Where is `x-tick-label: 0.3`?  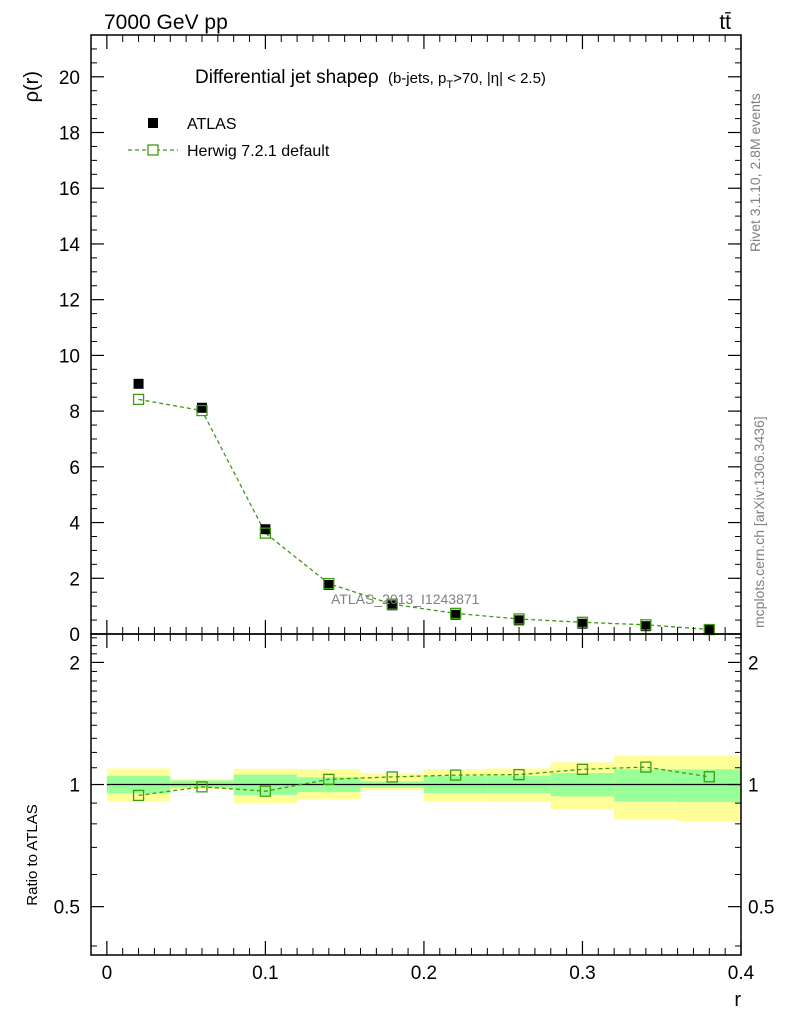
x-tick-label: 0.3 is located at coordinates (582, 973).